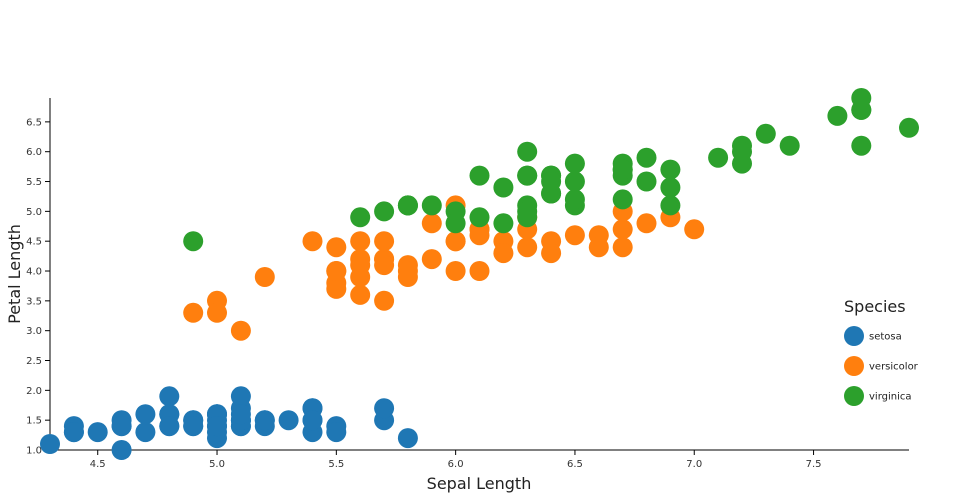 Image resolution: width=960 pixels, height=500 pixels. I want to click on legend-label-versicolor: versicolor, so click(894, 367).